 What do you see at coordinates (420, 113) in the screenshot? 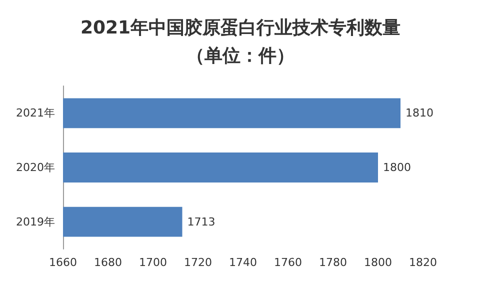
I see `data-label: 1810` at bounding box center [420, 113].